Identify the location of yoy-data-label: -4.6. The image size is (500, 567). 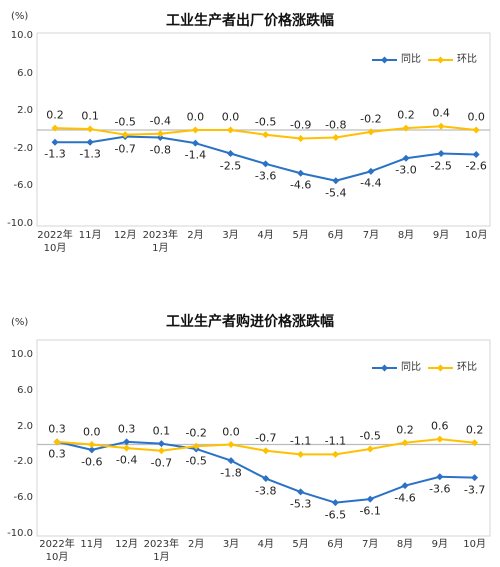
(300, 185).